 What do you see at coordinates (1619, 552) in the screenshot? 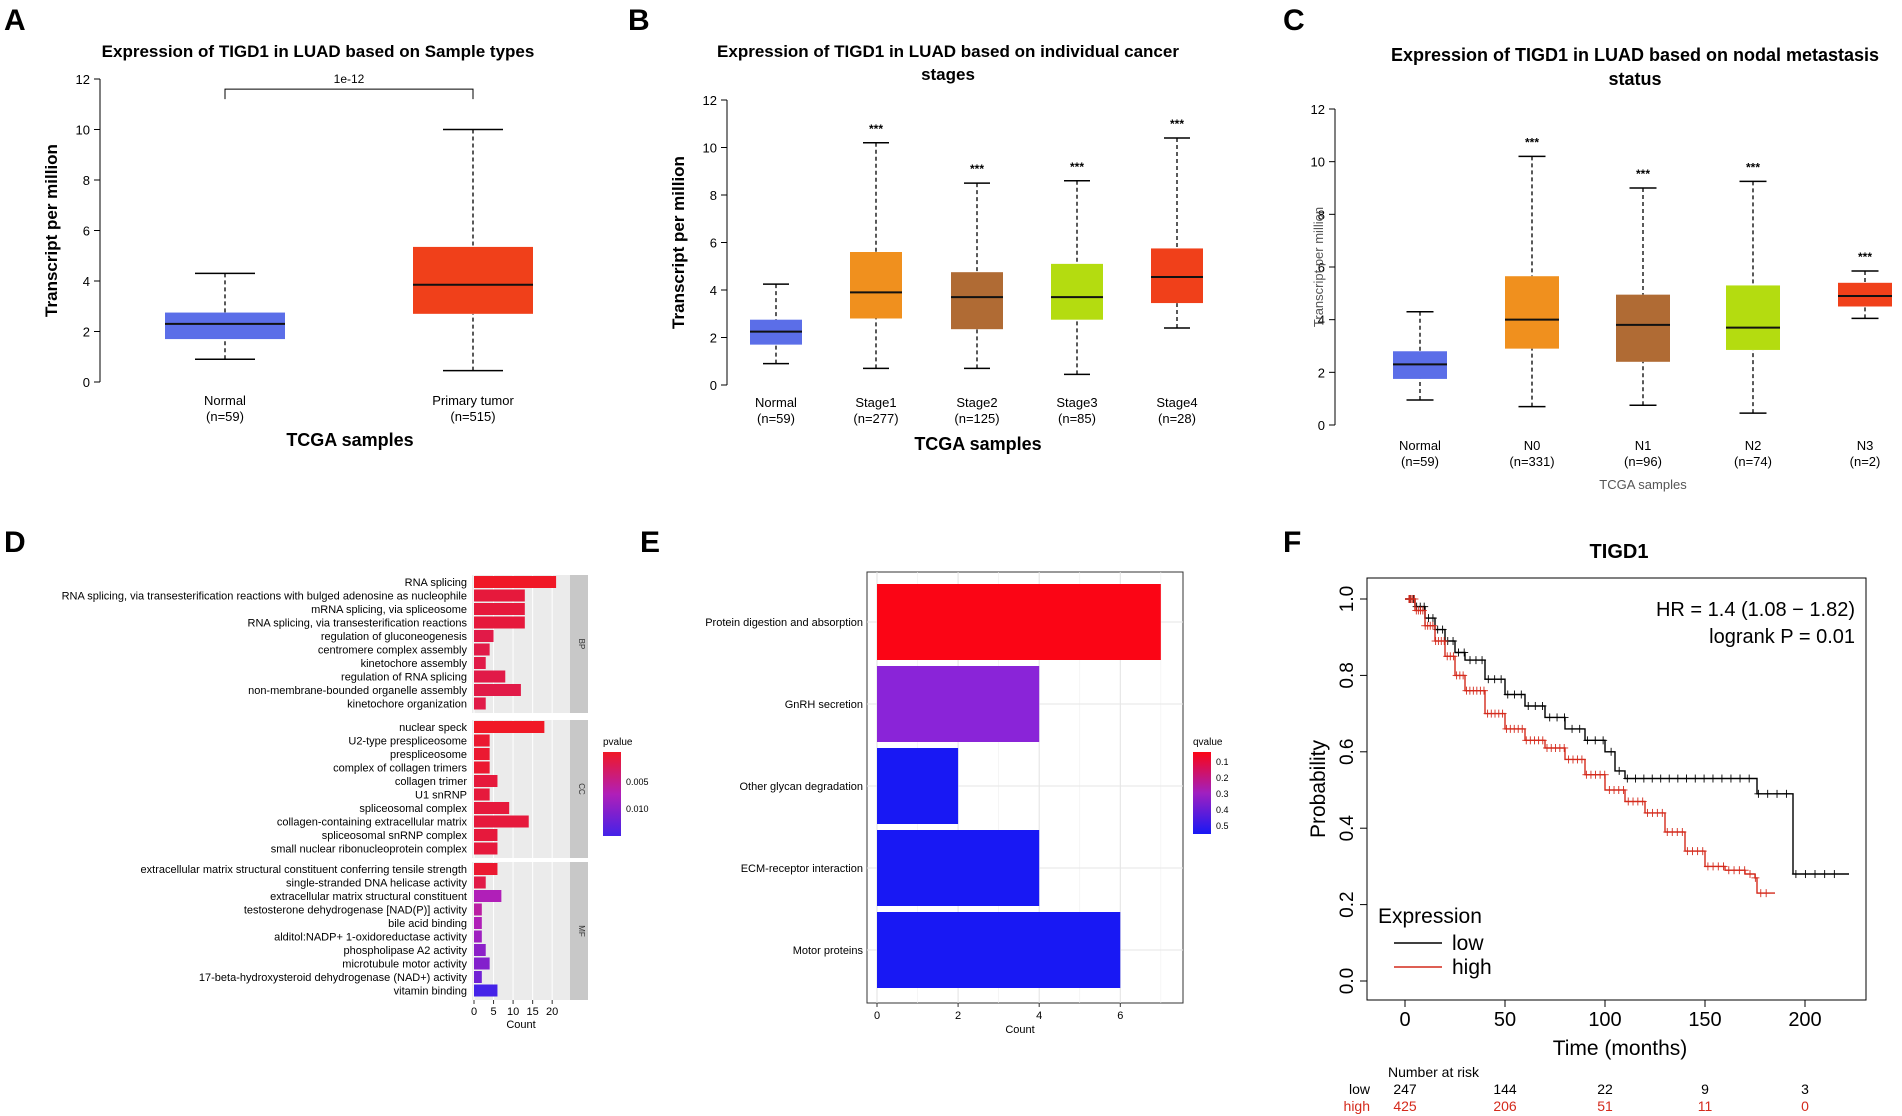
I see `chart-title: TIGD1` at bounding box center [1619, 552].